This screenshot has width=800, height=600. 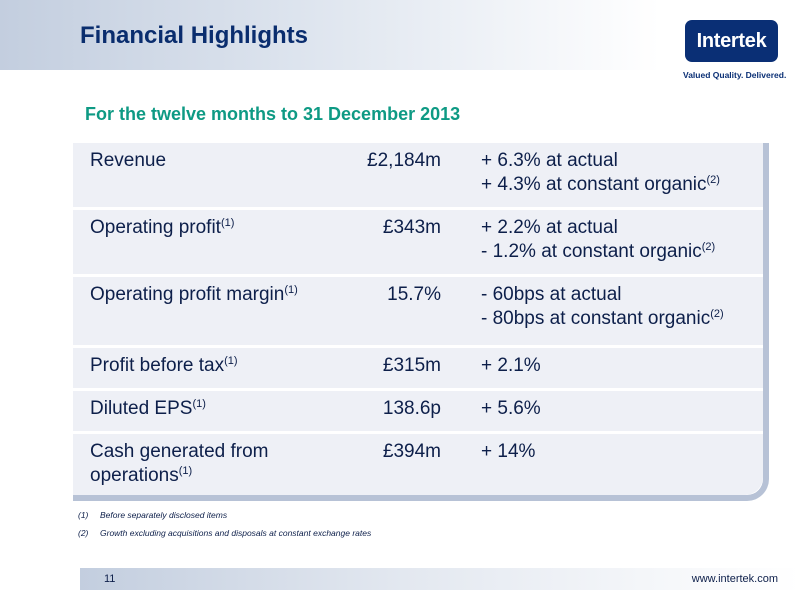 I want to click on row-label: Operating profit(1), so click(x=162, y=227).